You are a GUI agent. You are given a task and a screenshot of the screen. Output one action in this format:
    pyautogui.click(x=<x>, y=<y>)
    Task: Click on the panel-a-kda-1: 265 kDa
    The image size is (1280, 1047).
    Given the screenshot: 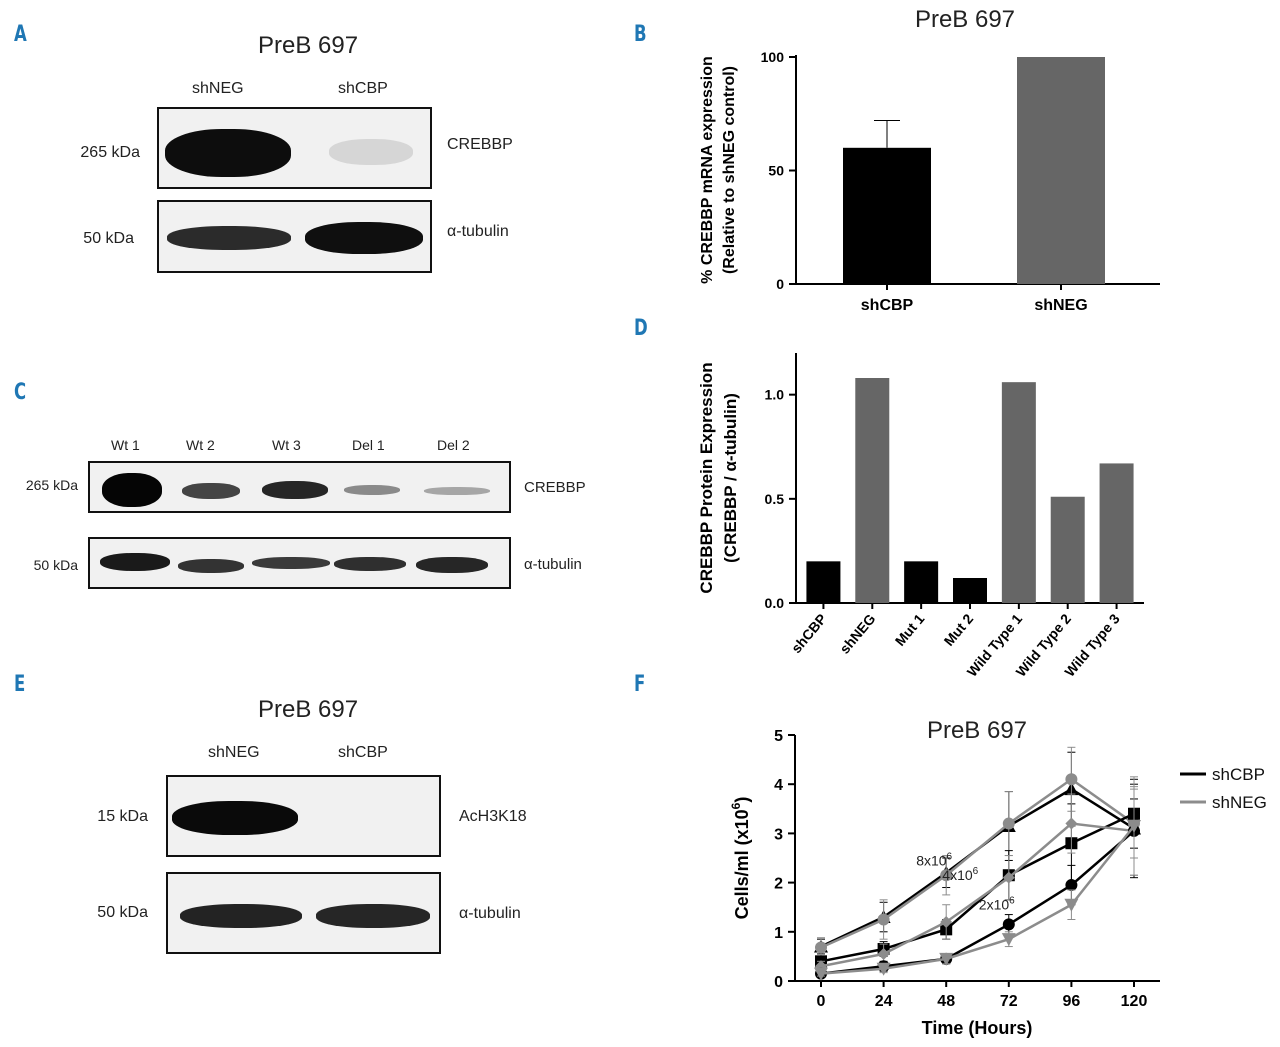 What is the action you would take?
    pyautogui.click(x=110, y=152)
    